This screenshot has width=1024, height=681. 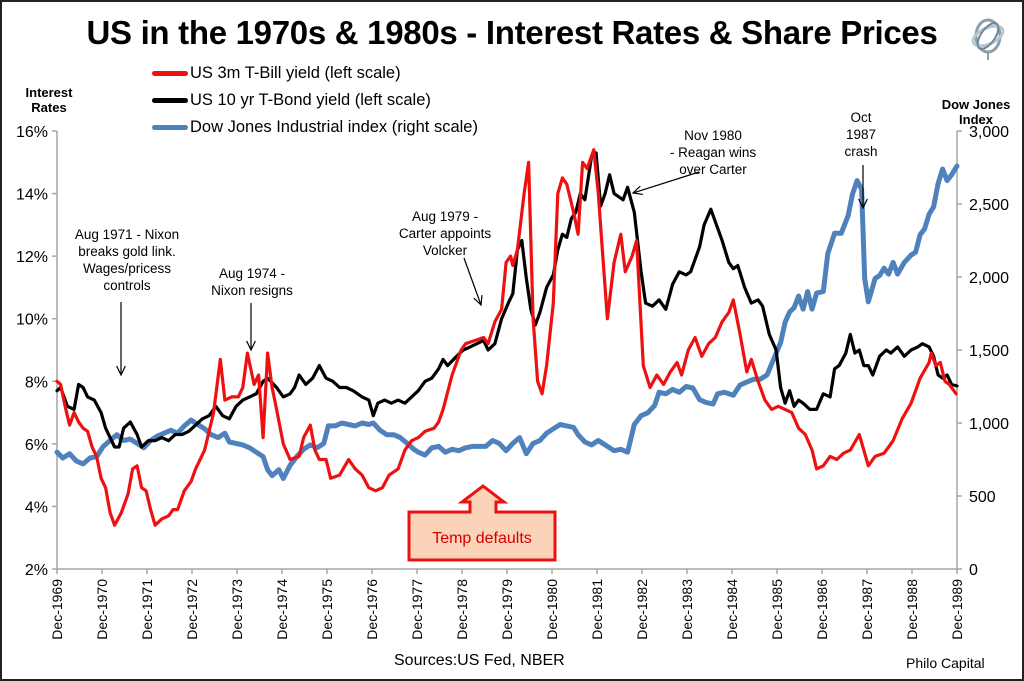 What do you see at coordinates (170, 100) in the screenshot?
I see `legend-swatch-tbond` at bounding box center [170, 100].